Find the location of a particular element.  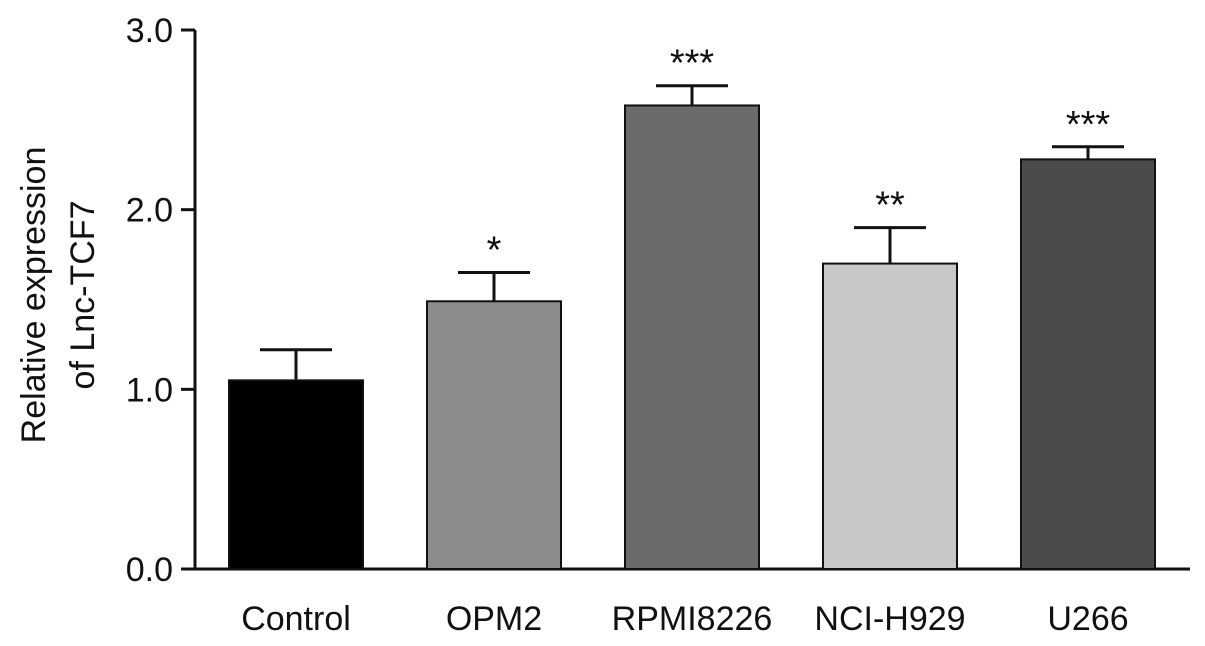

bar-opm2 is located at coordinates (494, 435).